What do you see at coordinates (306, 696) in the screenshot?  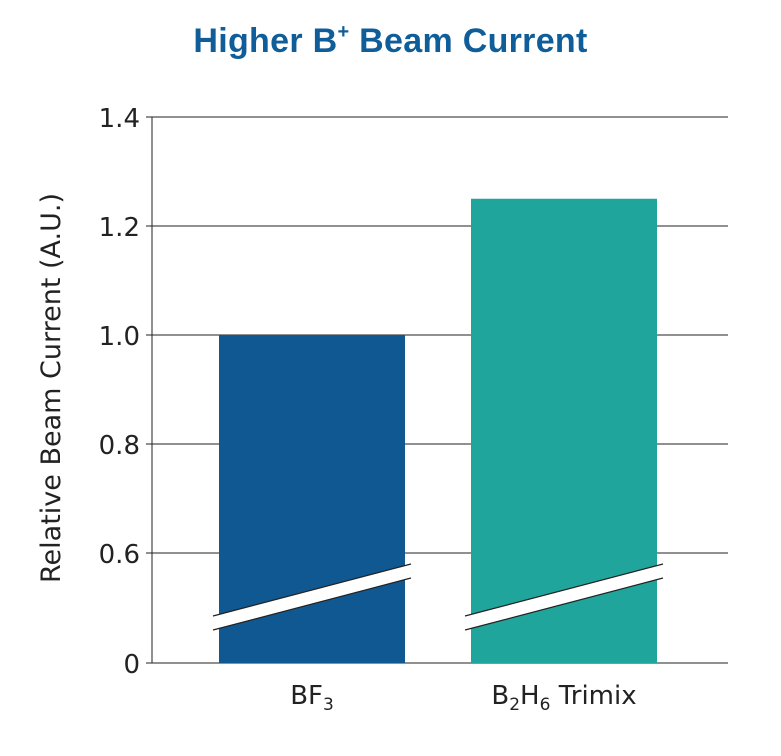 I see `x-tick-label-text: BF` at bounding box center [306, 696].